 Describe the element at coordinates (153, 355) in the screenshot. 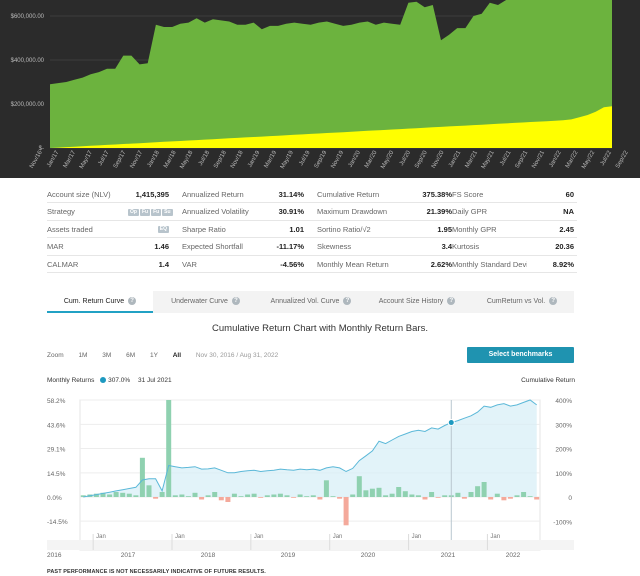

I see `zoom-1y-button: 1Y` at that location.